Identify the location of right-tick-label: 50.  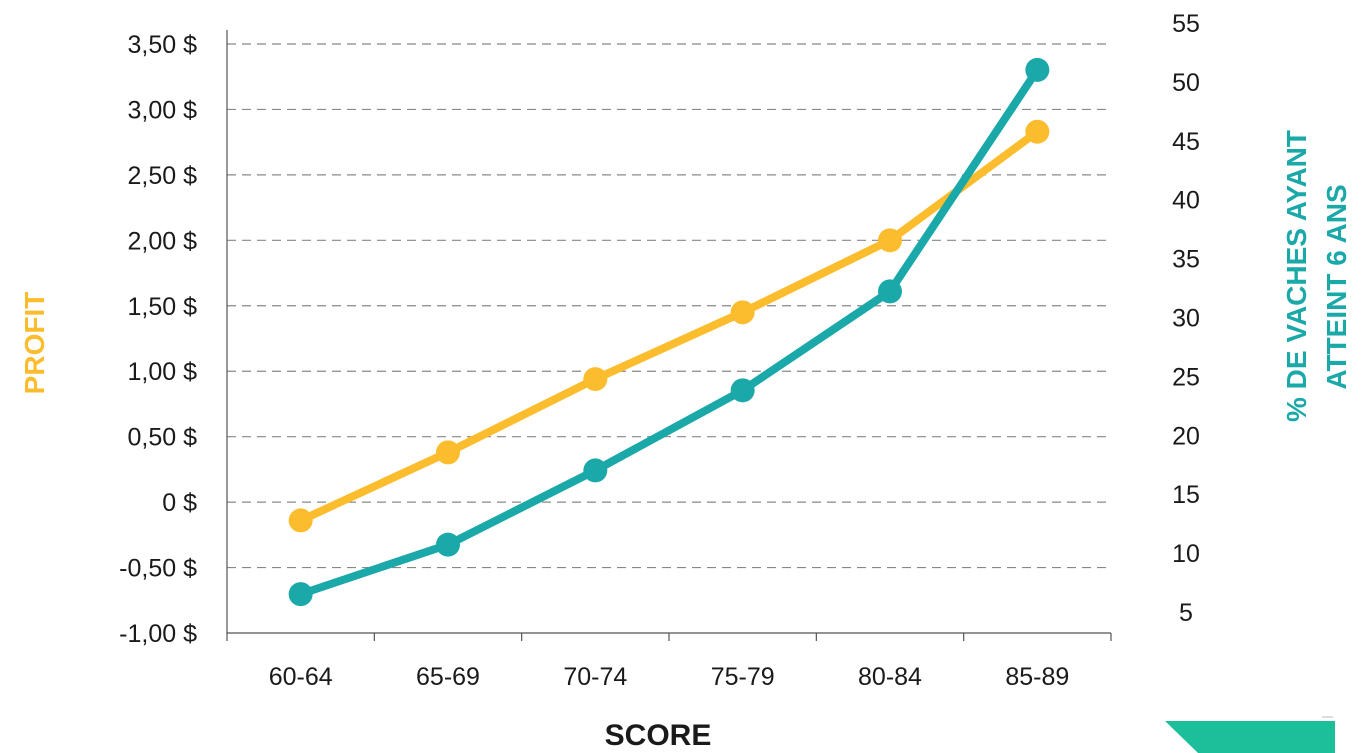
(1186, 83).